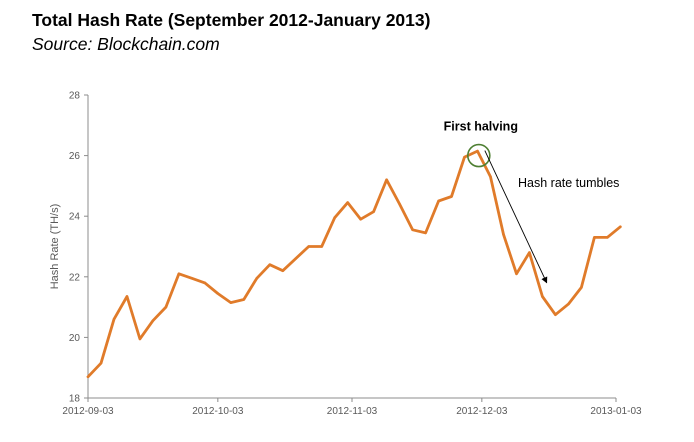 The height and width of the screenshot is (442, 694). What do you see at coordinates (616, 411) in the screenshot?
I see `x-tick-label: 2013-01-03` at bounding box center [616, 411].